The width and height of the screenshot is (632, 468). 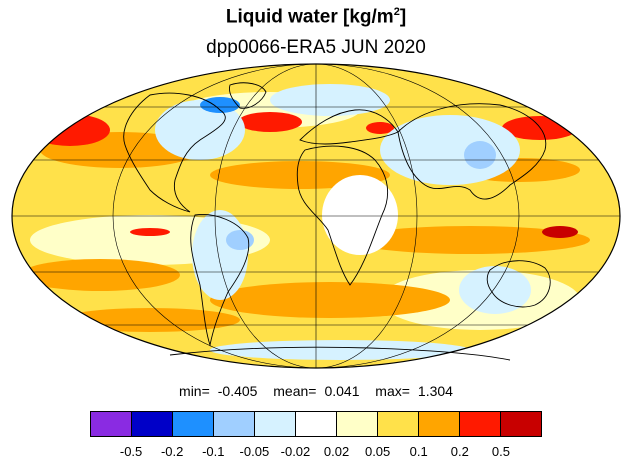 I want to click on colorbar, so click(x=316, y=424).